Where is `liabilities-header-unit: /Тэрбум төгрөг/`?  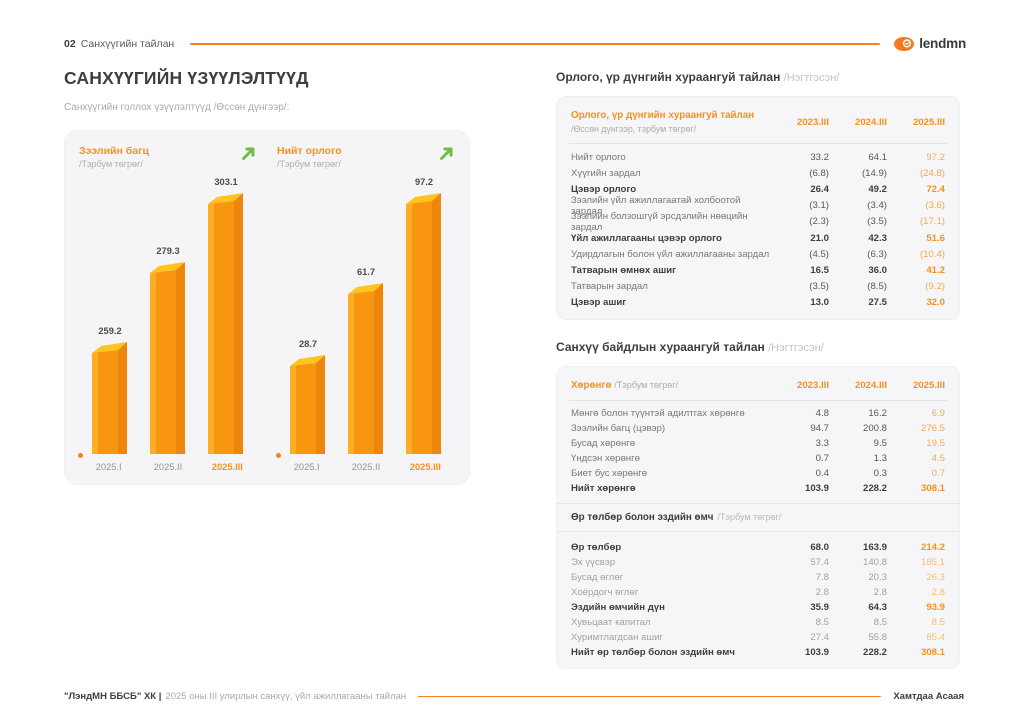
liabilities-header-unit: /Тэрбум төгрөг/ is located at coordinates (749, 517).